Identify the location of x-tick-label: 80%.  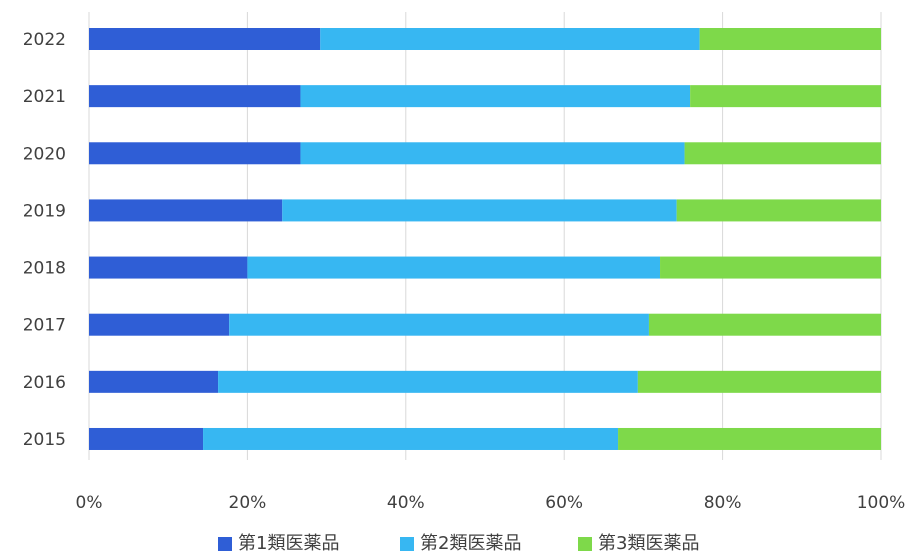
(723, 503).